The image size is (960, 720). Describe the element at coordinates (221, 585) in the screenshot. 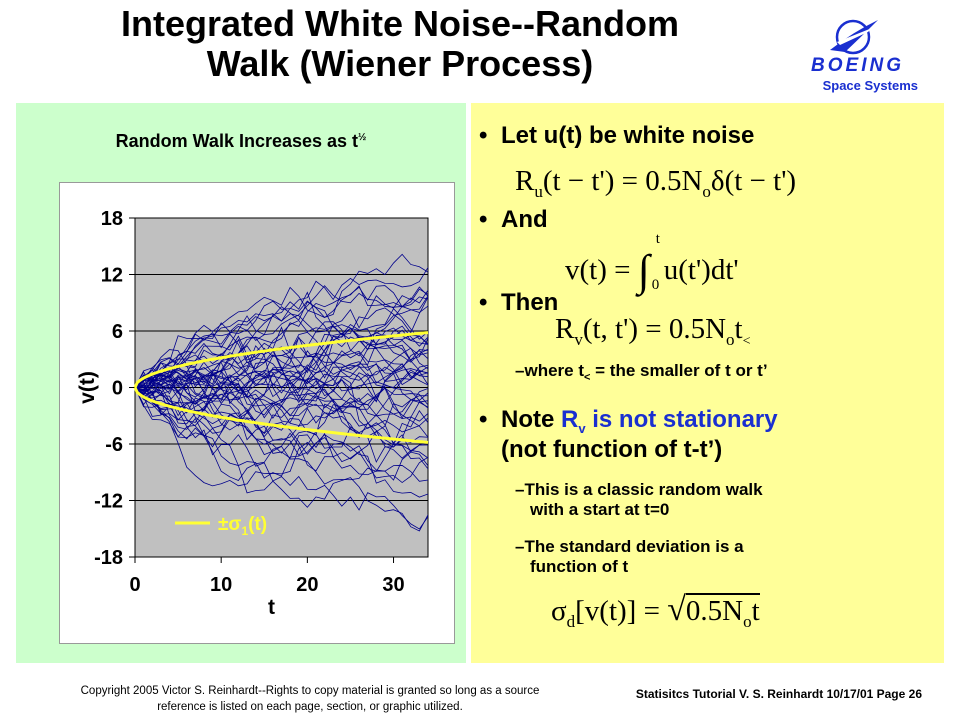

I see `x-tick-label: 10` at that location.